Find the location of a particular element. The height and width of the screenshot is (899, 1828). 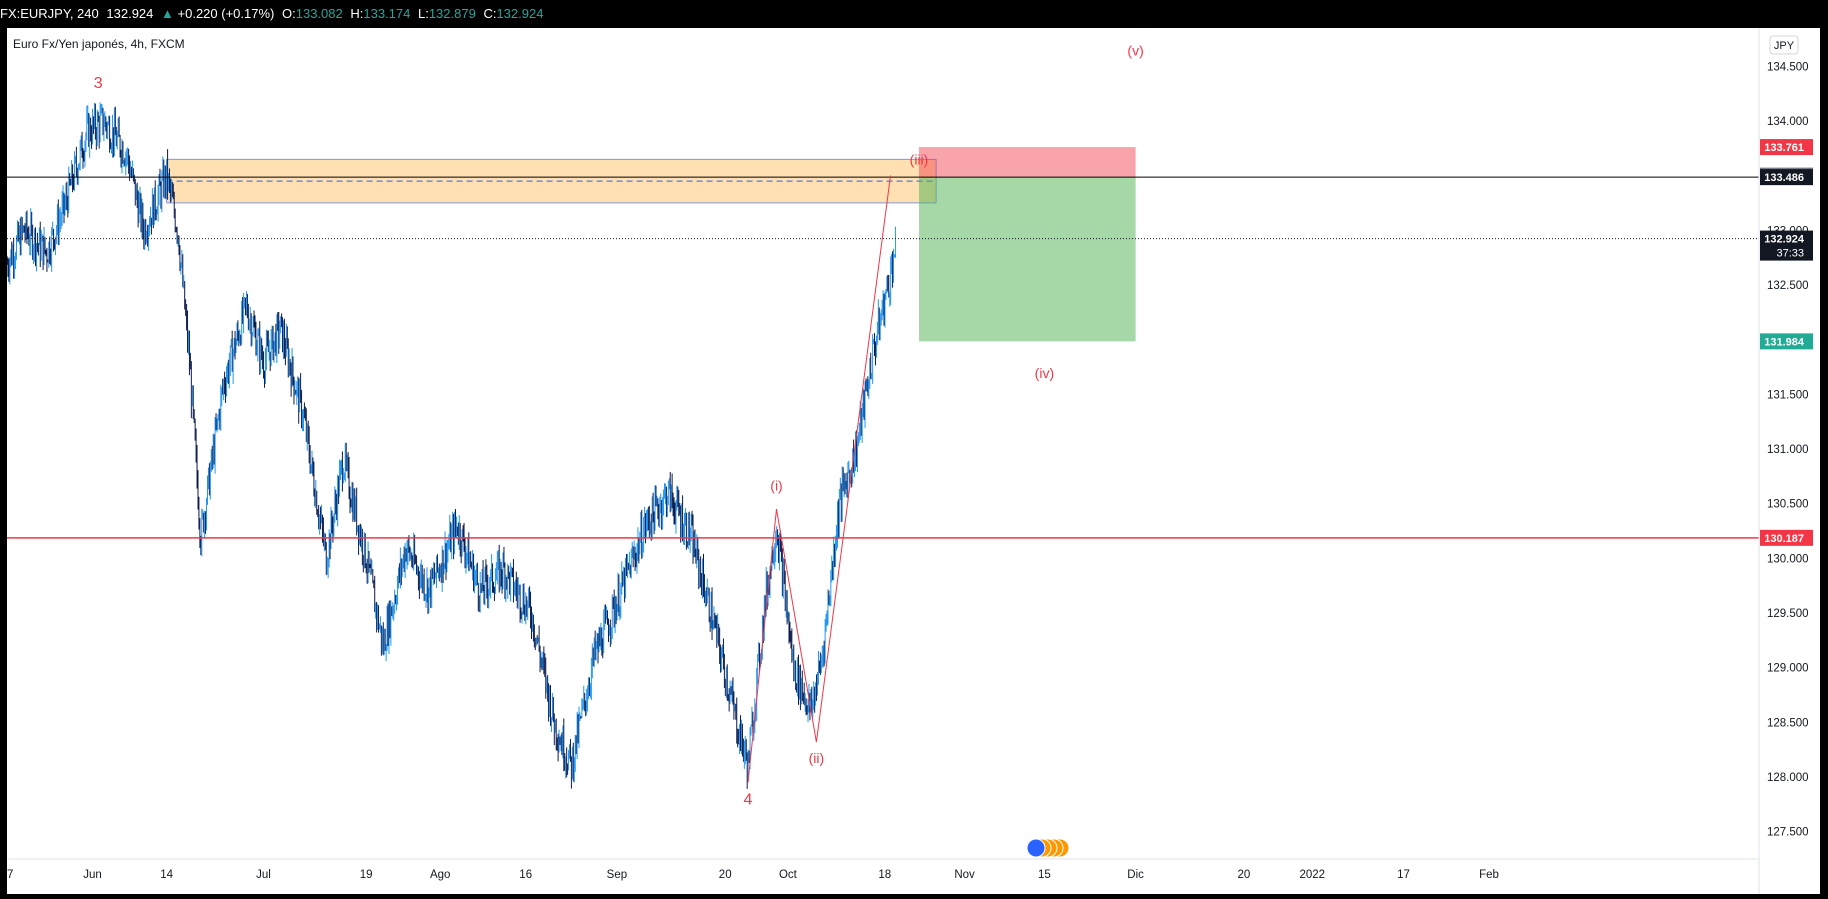

x-tick-label: Sep is located at coordinates (617, 875).